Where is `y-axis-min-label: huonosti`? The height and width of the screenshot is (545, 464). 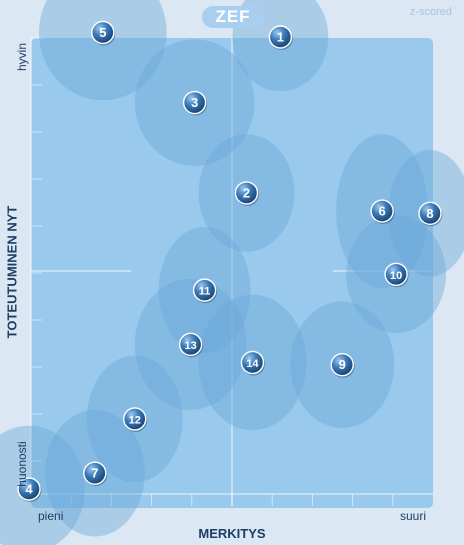
y-axis-min-label: huonosti is located at coordinates (22, 464).